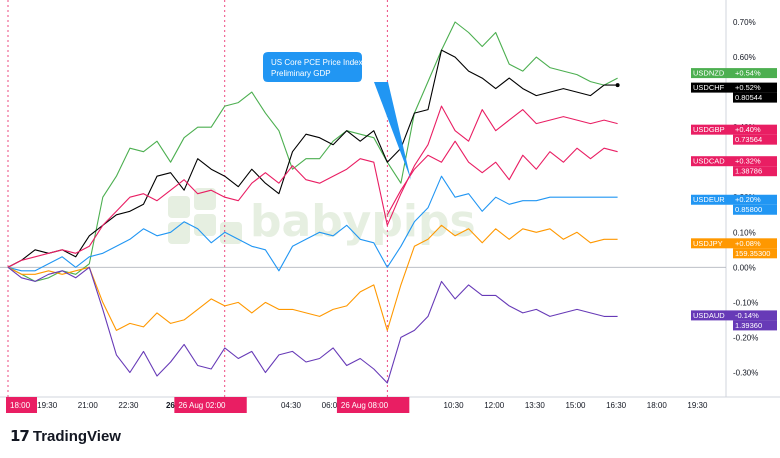  Describe the element at coordinates (332, 405) in the screenshot. I see `x-tick-label: 06:00` at that location.